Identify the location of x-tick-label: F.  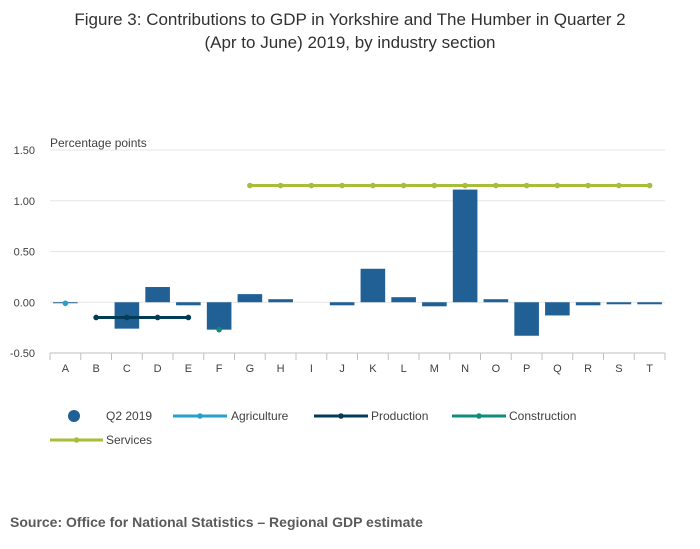
(219, 369).